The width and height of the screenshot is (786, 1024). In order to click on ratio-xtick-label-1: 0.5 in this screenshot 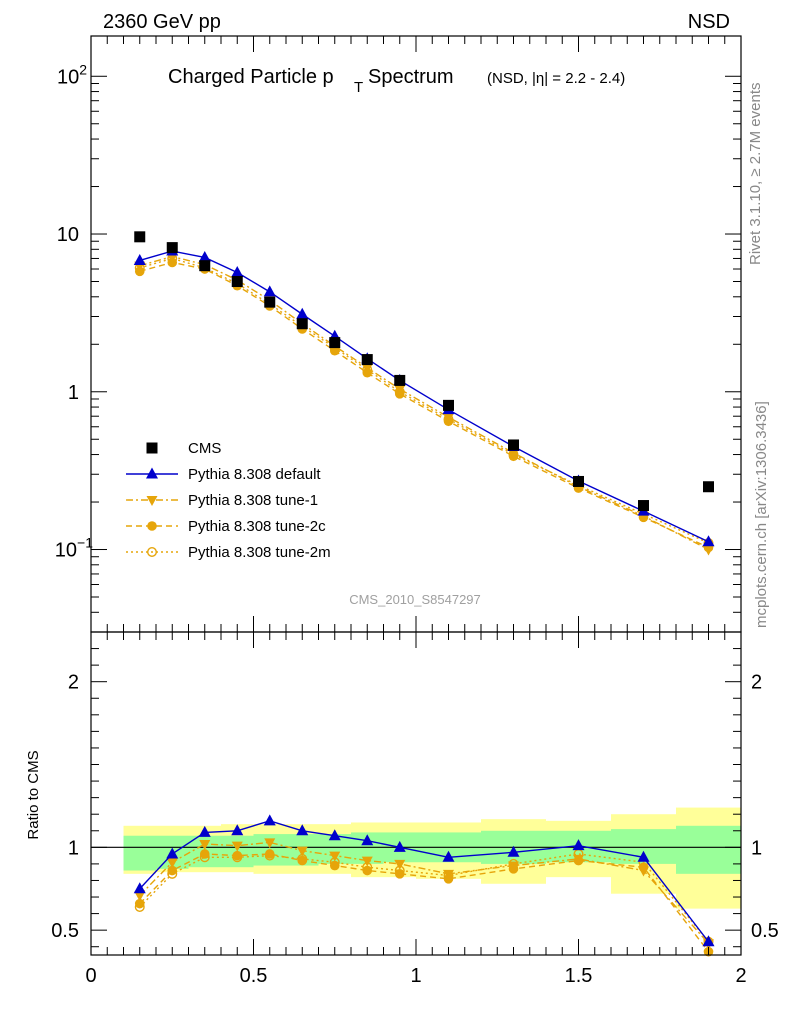, I will do `click(254, 976)`.